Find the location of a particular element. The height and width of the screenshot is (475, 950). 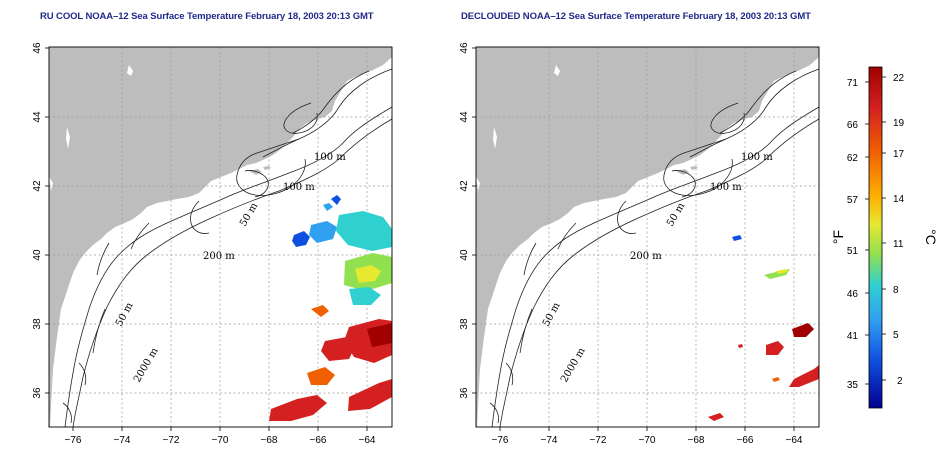

fahrenheit-tick-label: 71 is located at coordinates (853, 83).